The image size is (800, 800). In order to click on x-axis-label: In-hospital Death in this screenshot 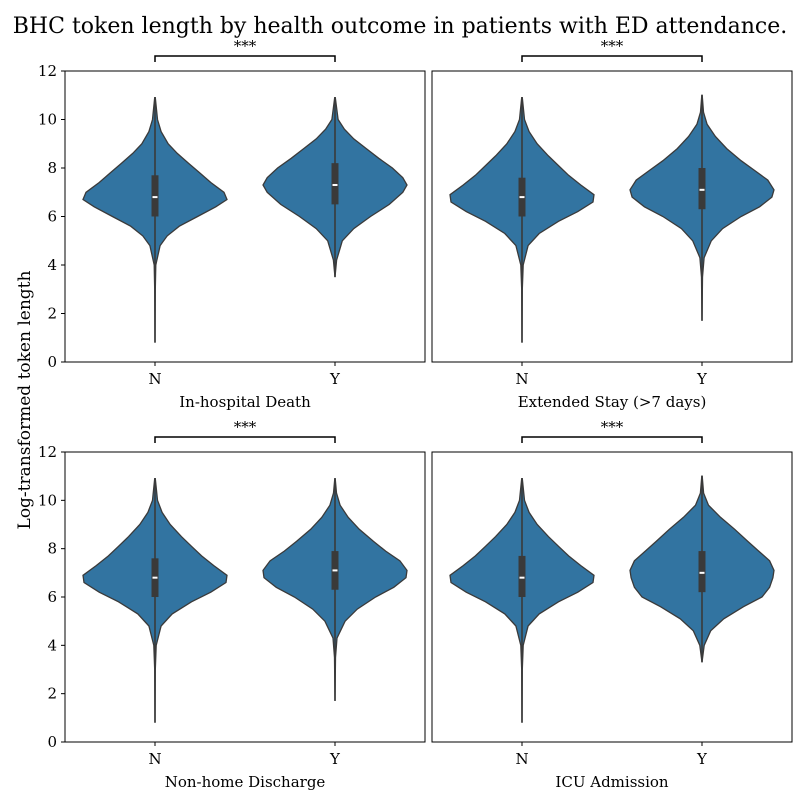, I will do `click(245, 402)`.